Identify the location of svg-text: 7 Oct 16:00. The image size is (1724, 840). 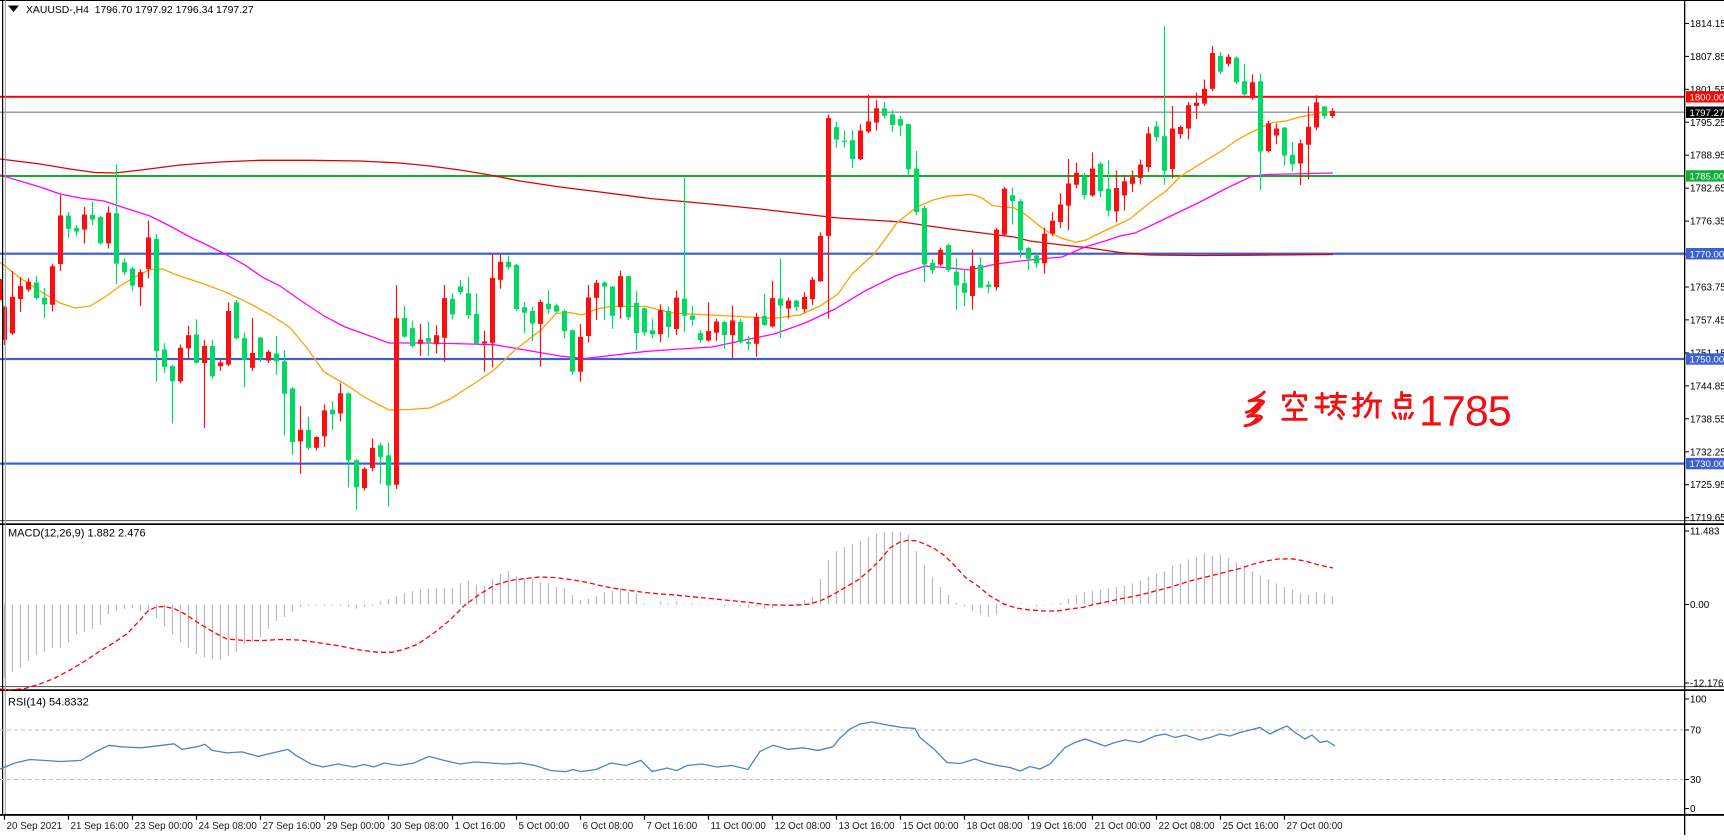
(672, 826).